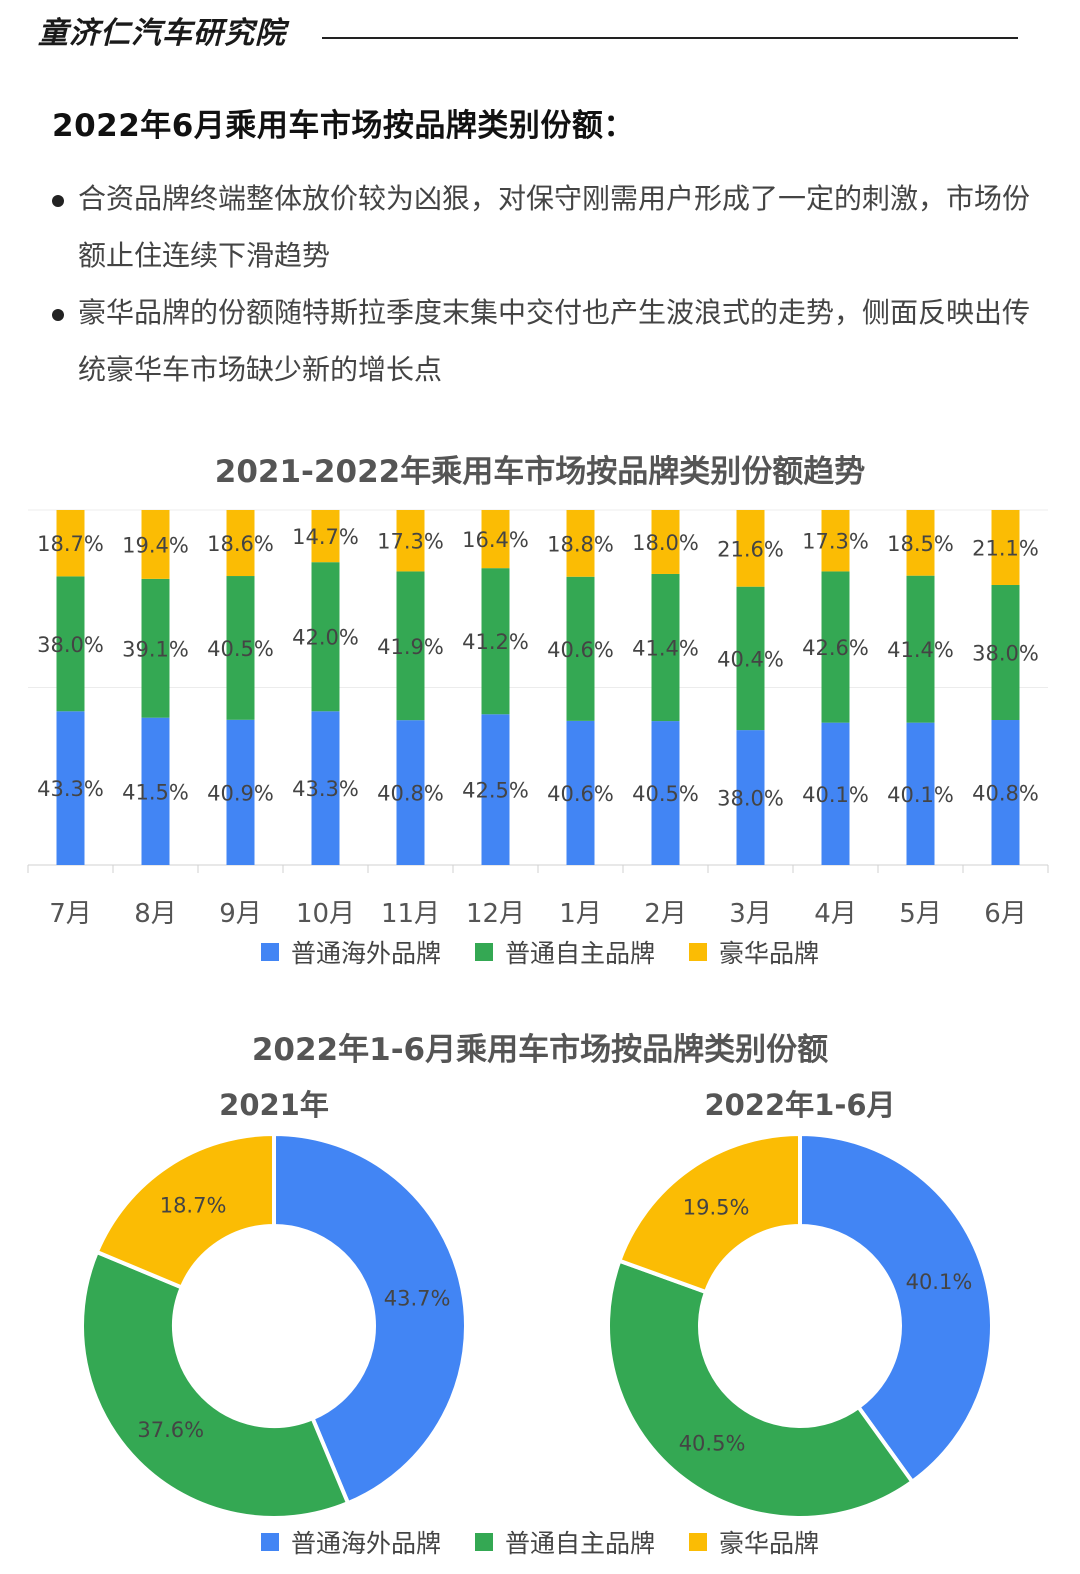 The width and height of the screenshot is (1080, 1574). I want to click on donut-section-title: 2022年1-6月乘用车市场按品牌类别份额, so click(540, 1050).